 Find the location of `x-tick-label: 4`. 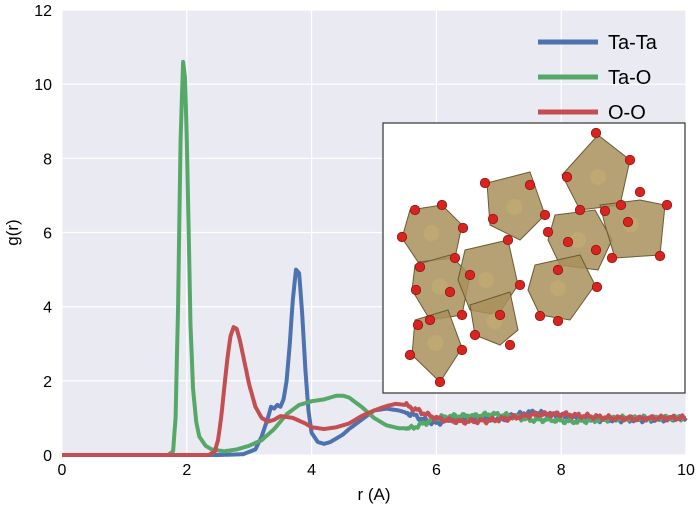

x-tick-label: 4 is located at coordinates (311, 470).